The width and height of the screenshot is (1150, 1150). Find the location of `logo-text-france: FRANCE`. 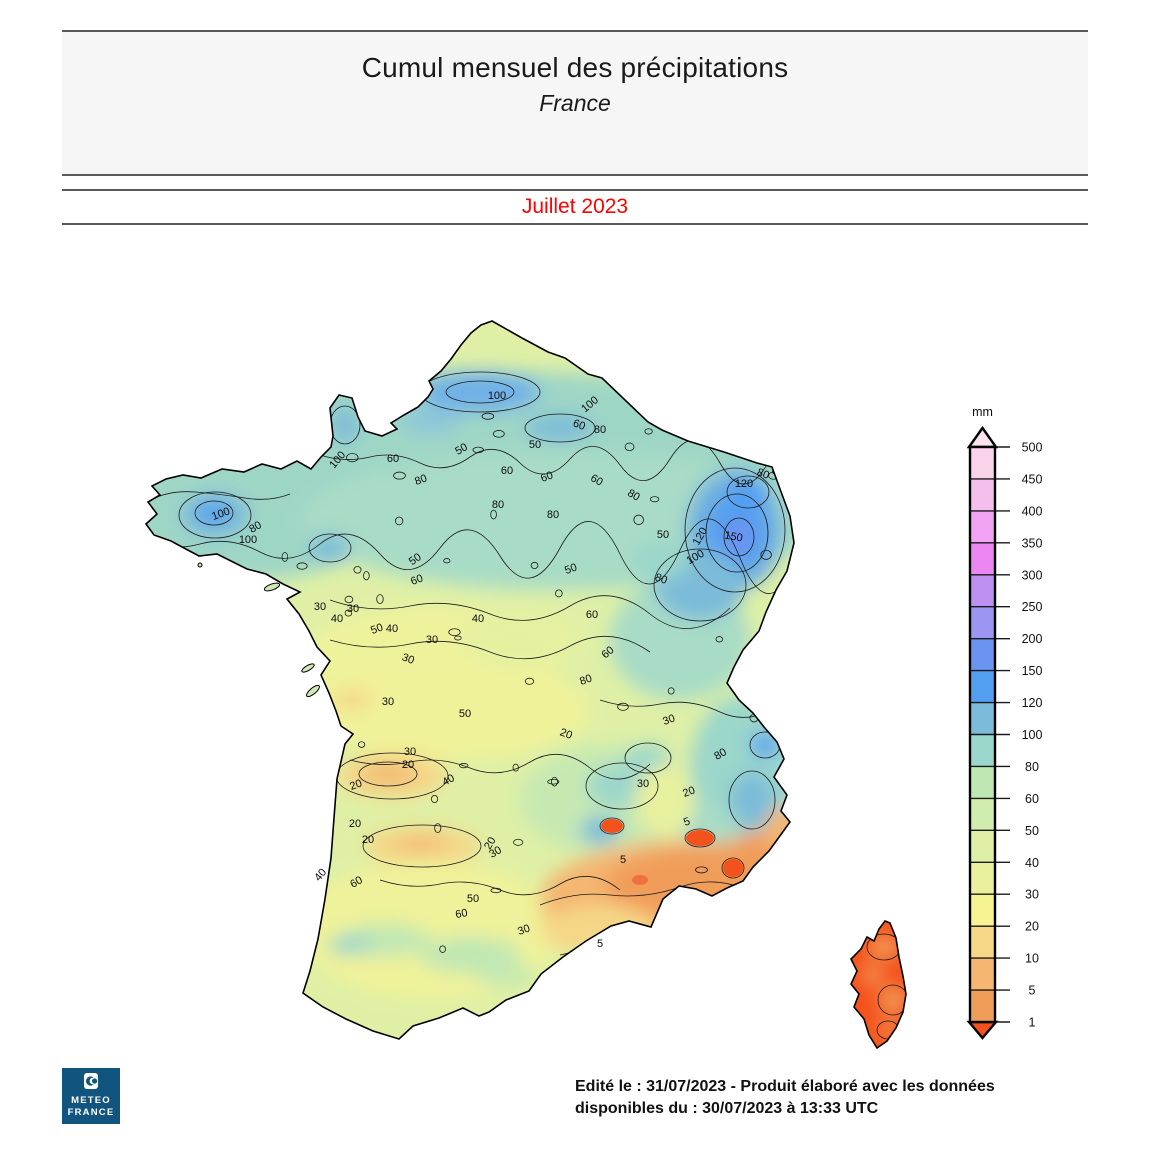

logo-text-france: FRANCE is located at coordinates (91, 1112).